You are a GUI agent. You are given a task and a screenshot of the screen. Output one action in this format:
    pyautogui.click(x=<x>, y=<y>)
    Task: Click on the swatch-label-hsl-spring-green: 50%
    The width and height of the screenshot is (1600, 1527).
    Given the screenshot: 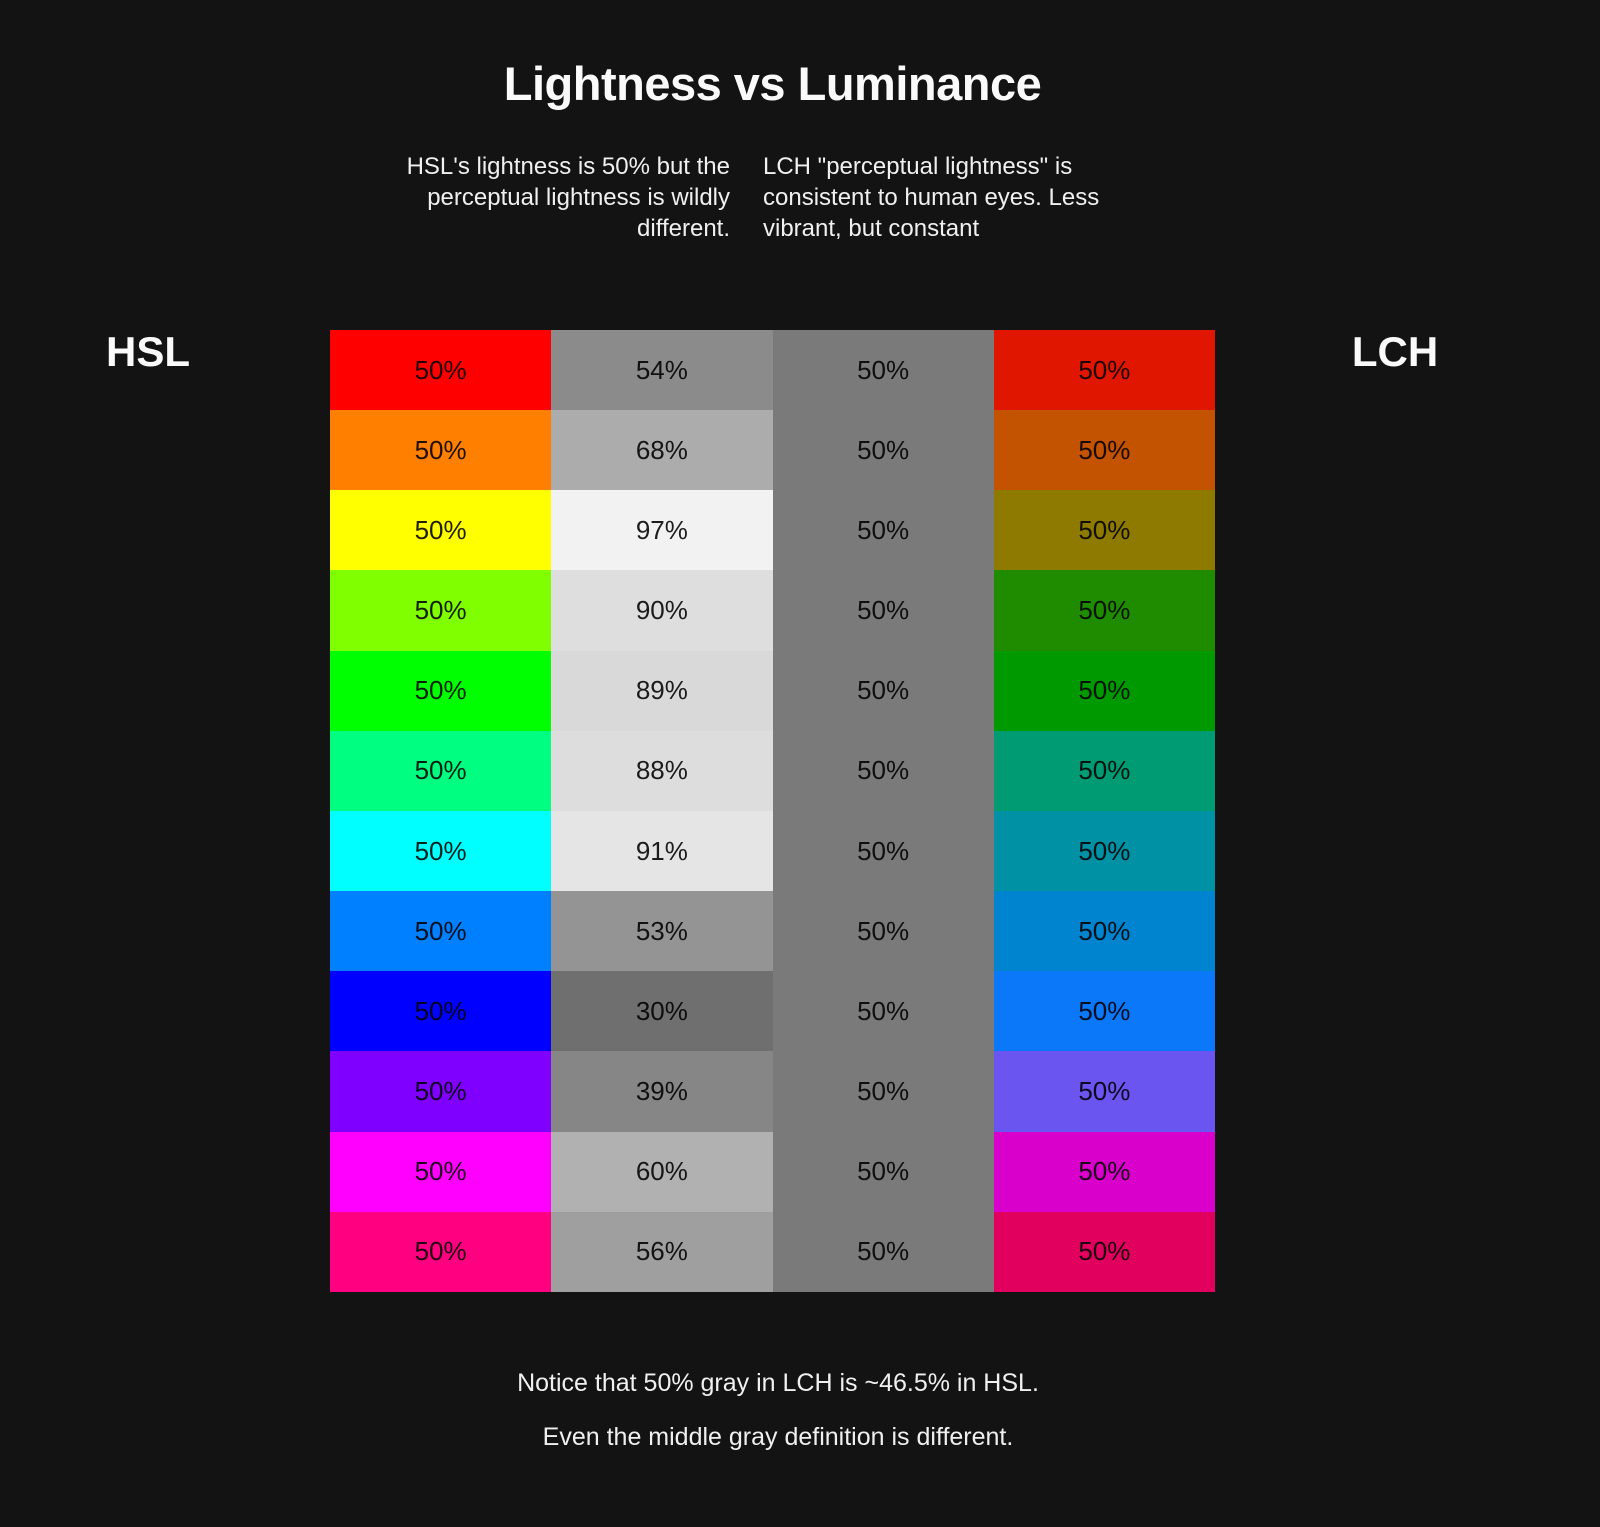 What is the action you would take?
    pyautogui.click(x=440, y=770)
    